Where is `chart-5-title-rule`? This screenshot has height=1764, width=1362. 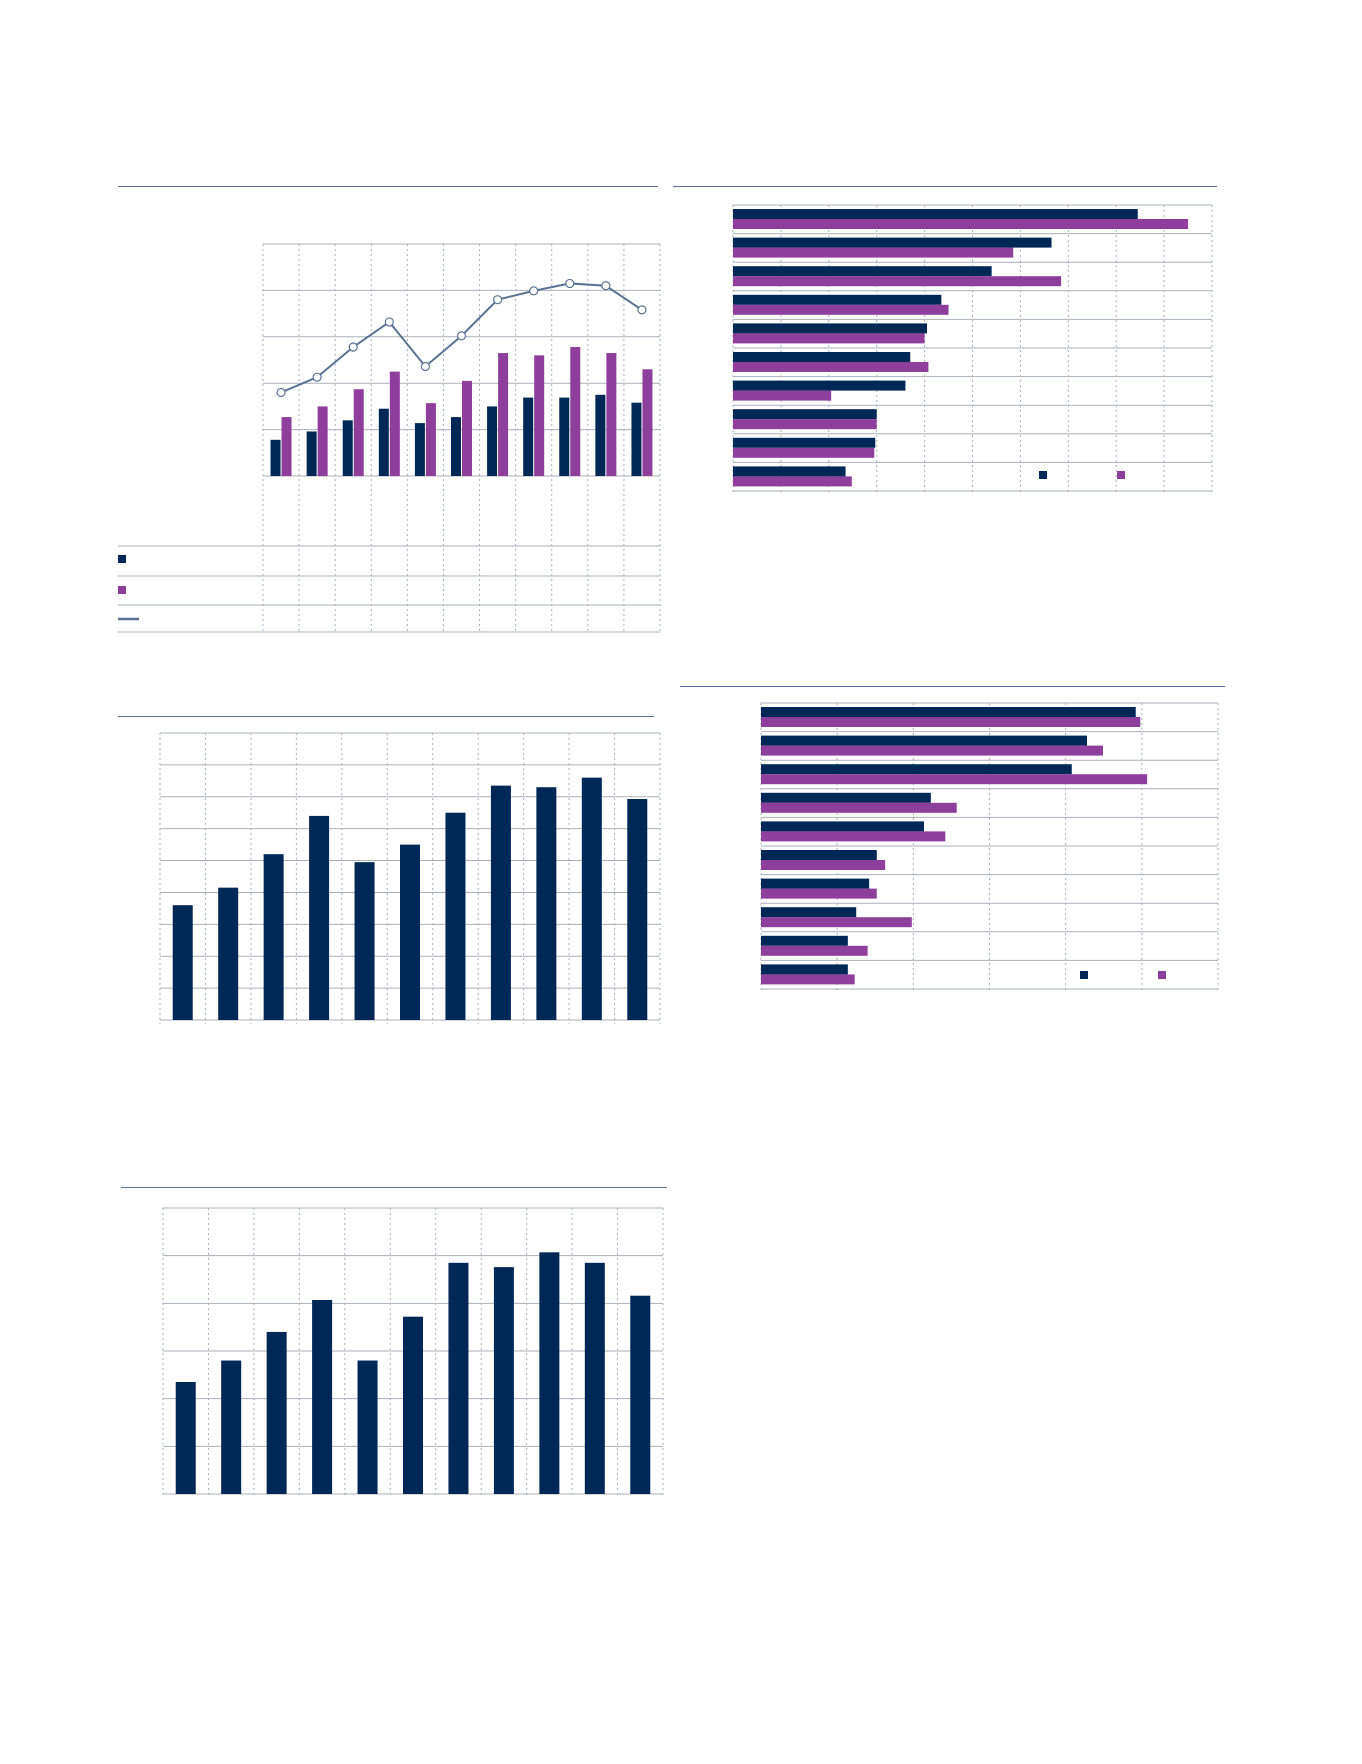 chart-5-title-rule is located at coordinates (394, 1187).